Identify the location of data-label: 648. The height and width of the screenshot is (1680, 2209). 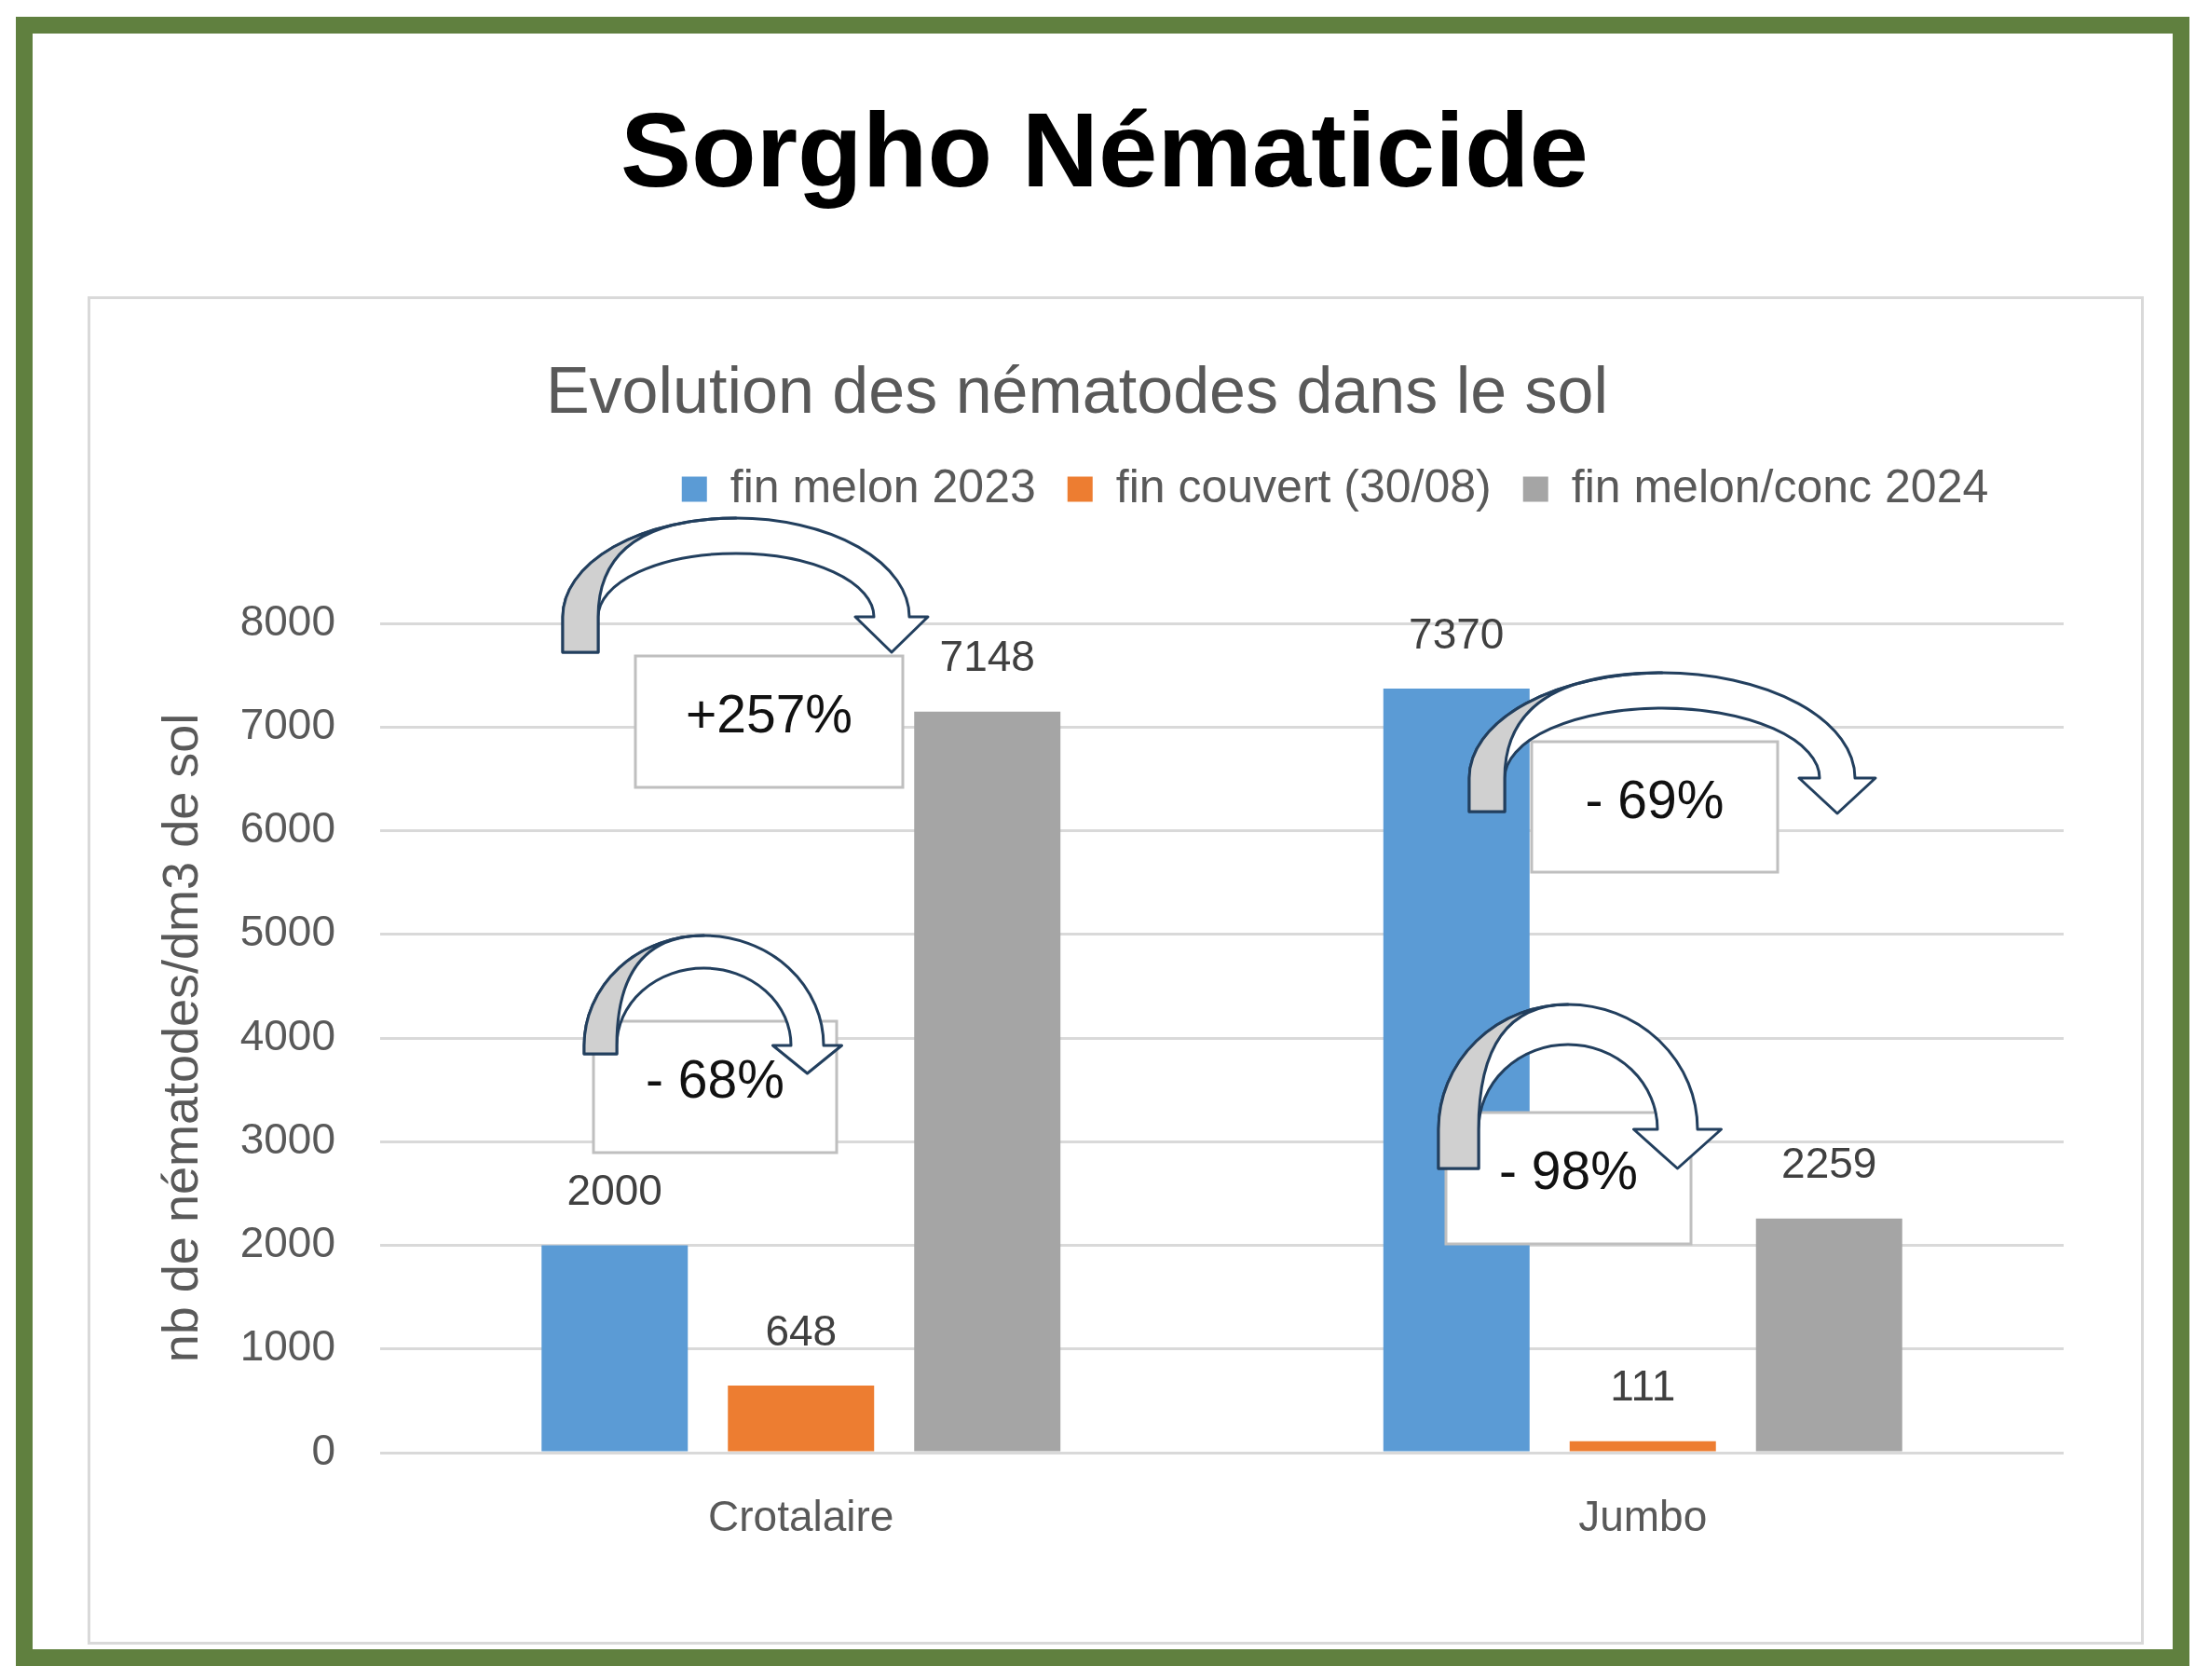
(801, 1330).